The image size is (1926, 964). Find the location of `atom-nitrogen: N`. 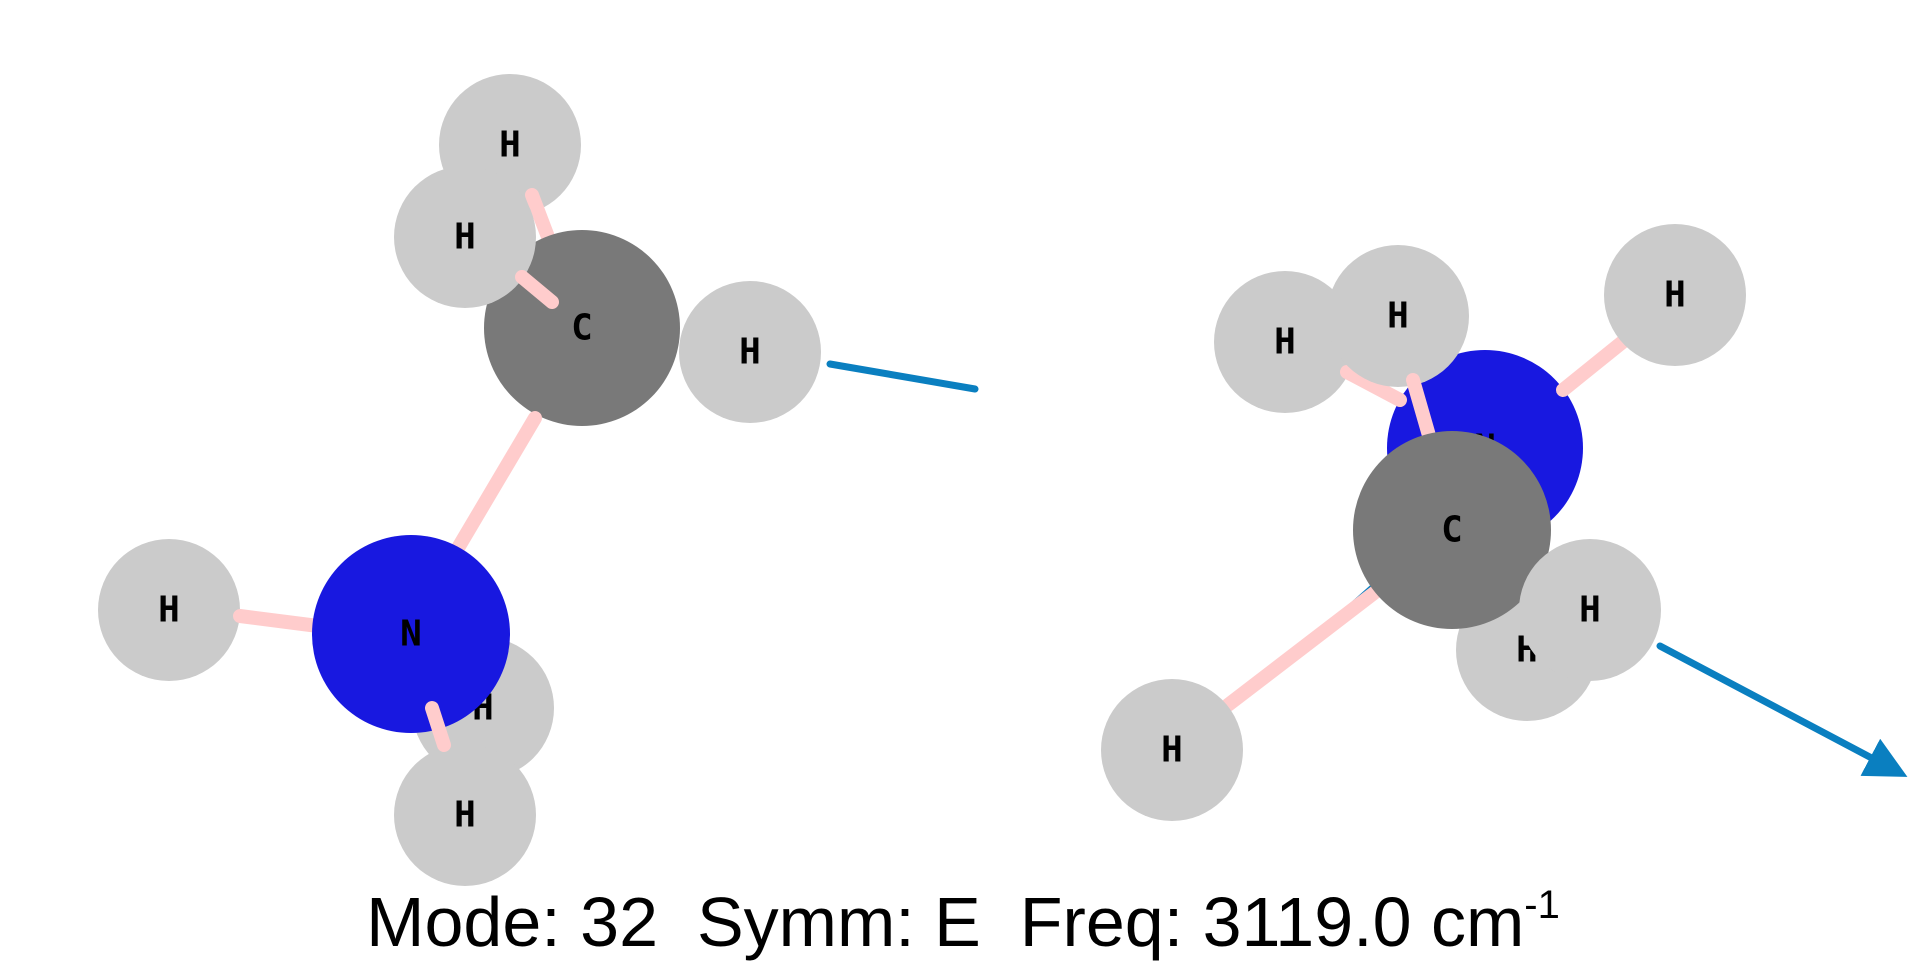

atom-nitrogen: N is located at coordinates (411, 634).